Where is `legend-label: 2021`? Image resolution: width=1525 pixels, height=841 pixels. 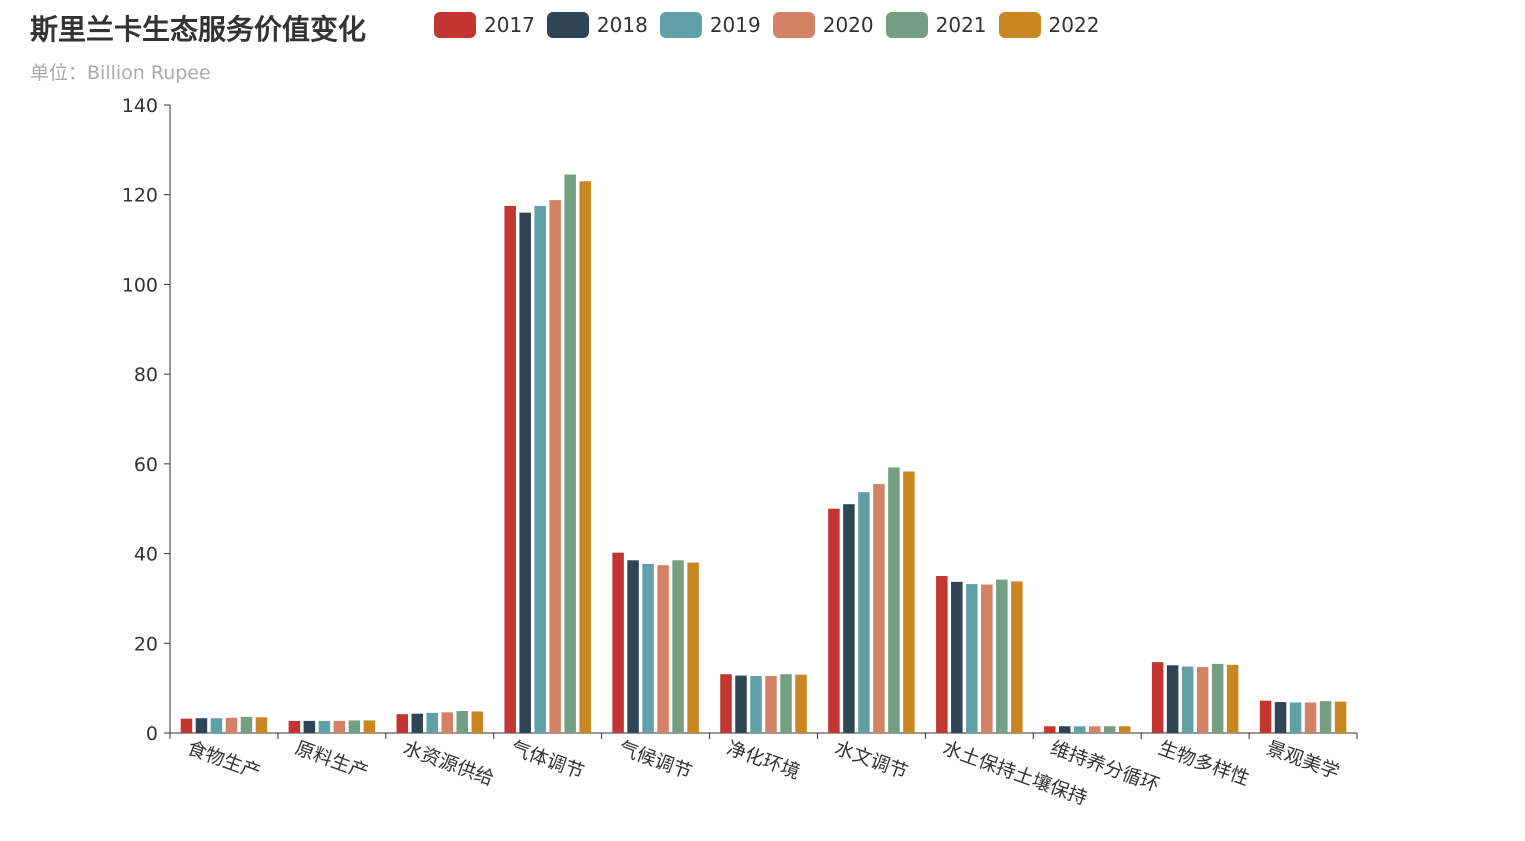 legend-label: 2021 is located at coordinates (961, 25).